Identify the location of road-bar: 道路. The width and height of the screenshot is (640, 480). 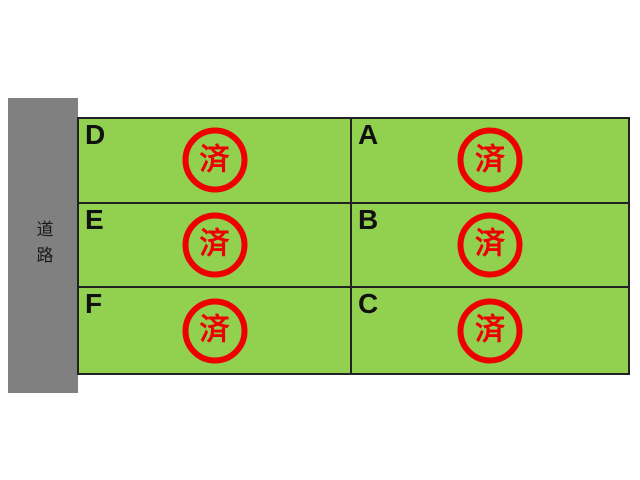
(43, 245).